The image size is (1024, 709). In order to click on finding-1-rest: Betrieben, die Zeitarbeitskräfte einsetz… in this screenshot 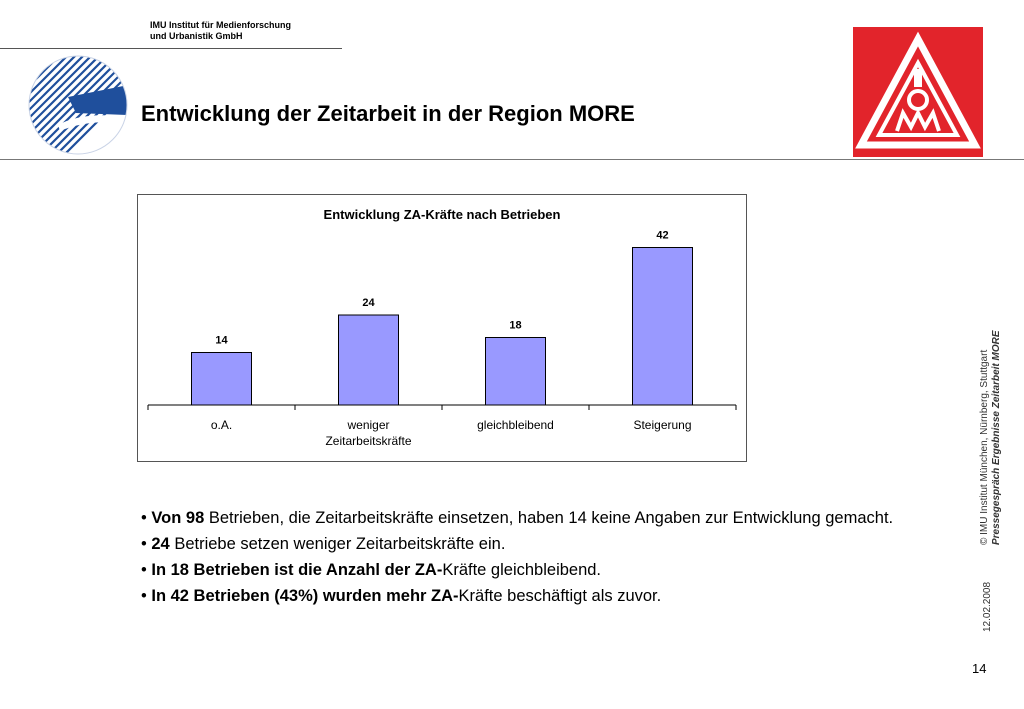, I will do `click(549, 518)`.